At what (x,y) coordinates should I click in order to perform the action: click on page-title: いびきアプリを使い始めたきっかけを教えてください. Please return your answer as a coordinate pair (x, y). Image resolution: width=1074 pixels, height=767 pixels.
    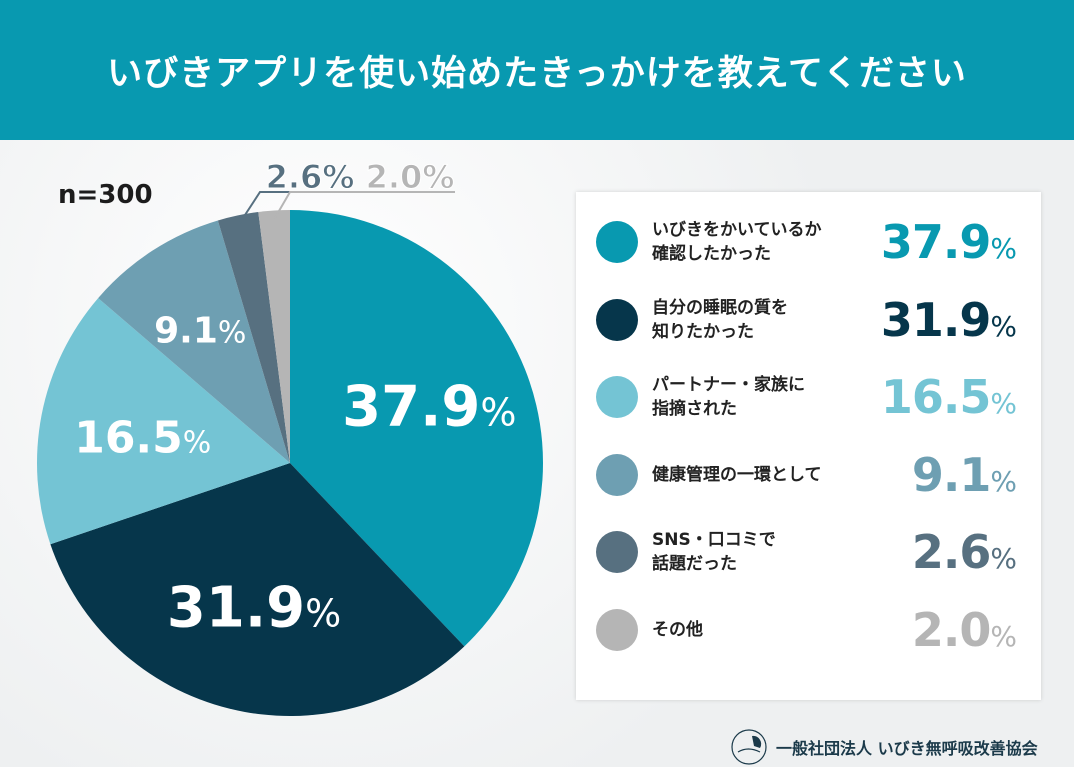
    Looking at the image, I should click on (537, 73).